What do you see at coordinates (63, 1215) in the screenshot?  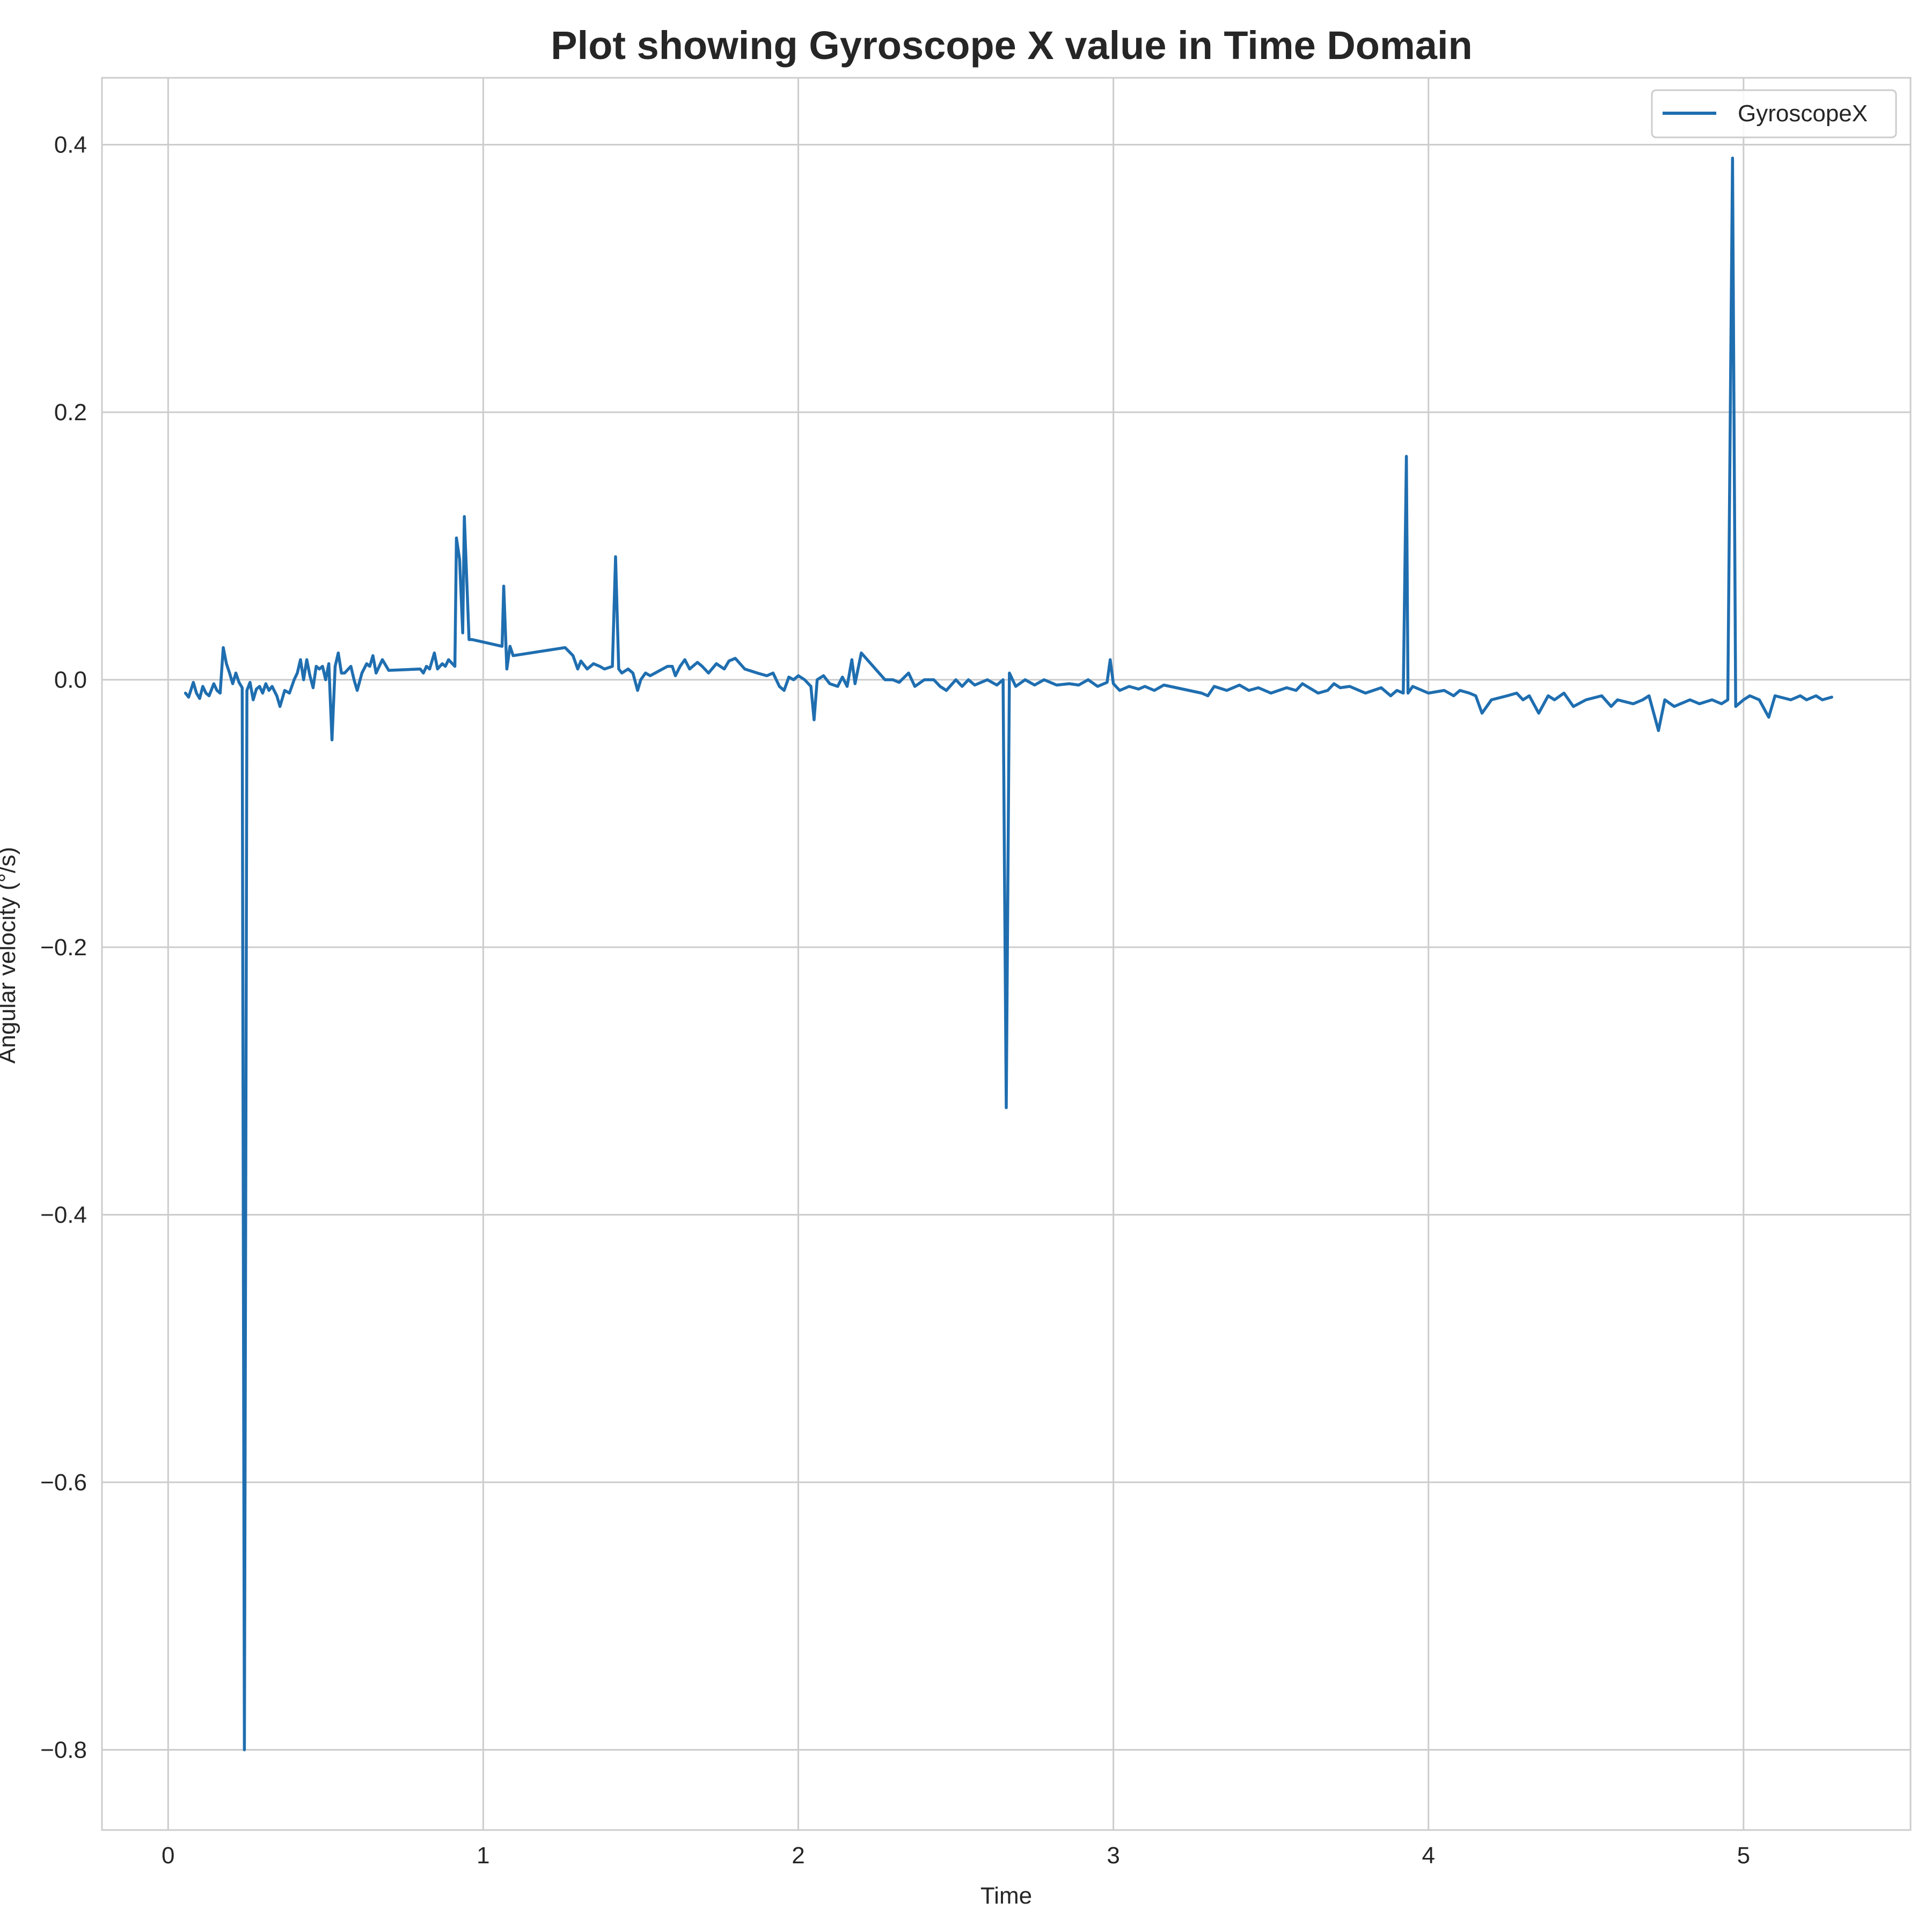 I see `y-tick-label: −0.4` at bounding box center [63, 1215].